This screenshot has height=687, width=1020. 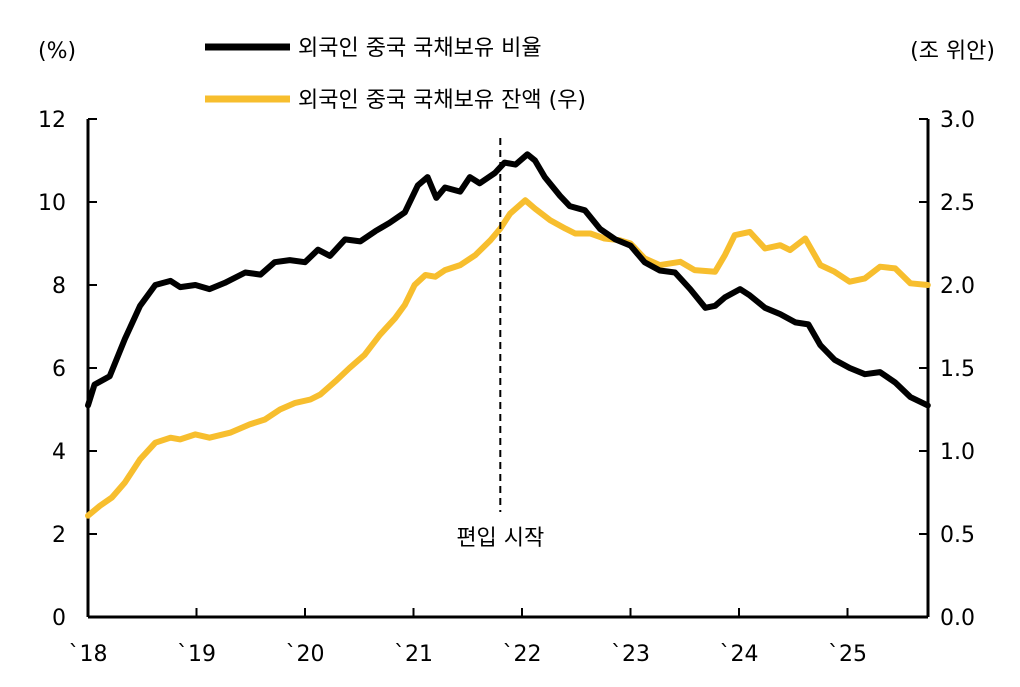 What do you see at coordinates (52, 203) in the screenshot?
I see `left-tick-label: 10` at bounding box center [52, 203].